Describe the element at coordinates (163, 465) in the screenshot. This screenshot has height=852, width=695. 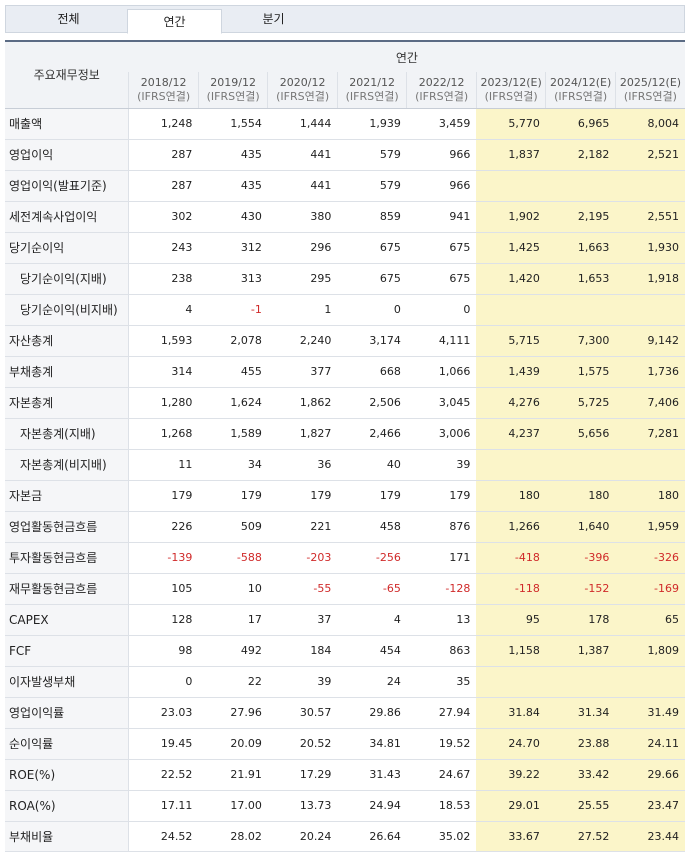
I see `value-cell: 11` at that location.